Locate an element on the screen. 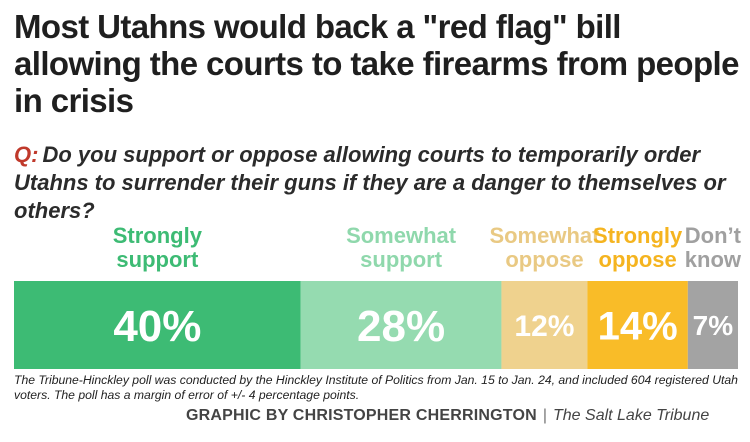  value-label-5: 7% is located at coordinates (713, 325).